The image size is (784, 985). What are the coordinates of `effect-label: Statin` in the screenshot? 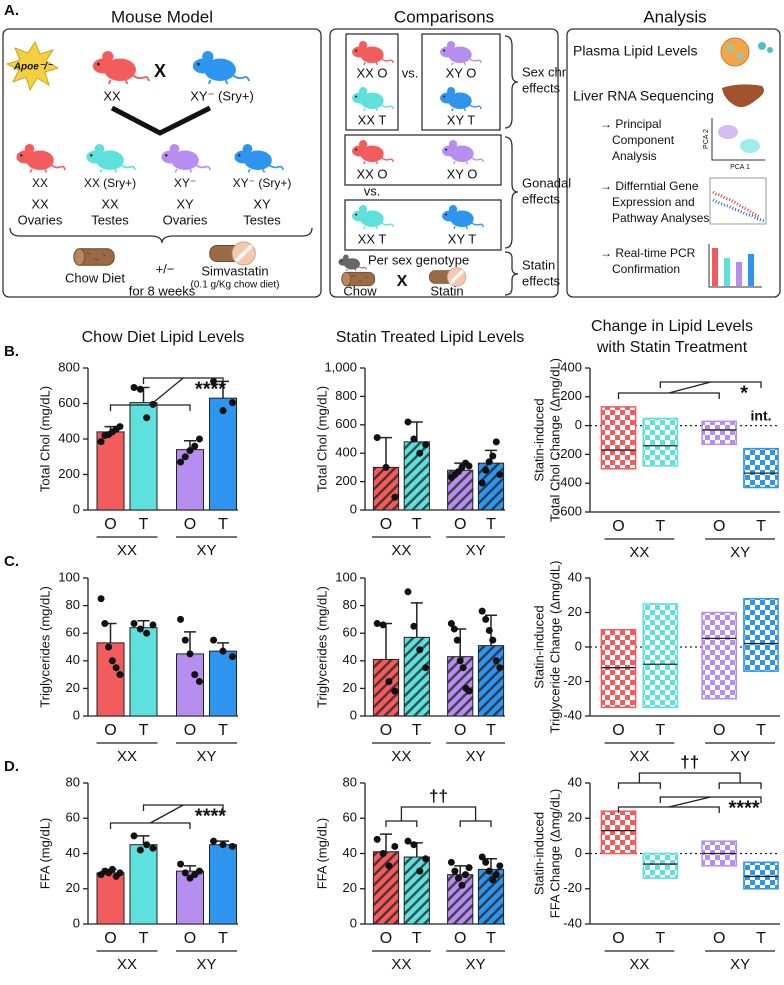 It's located at (538, 264).